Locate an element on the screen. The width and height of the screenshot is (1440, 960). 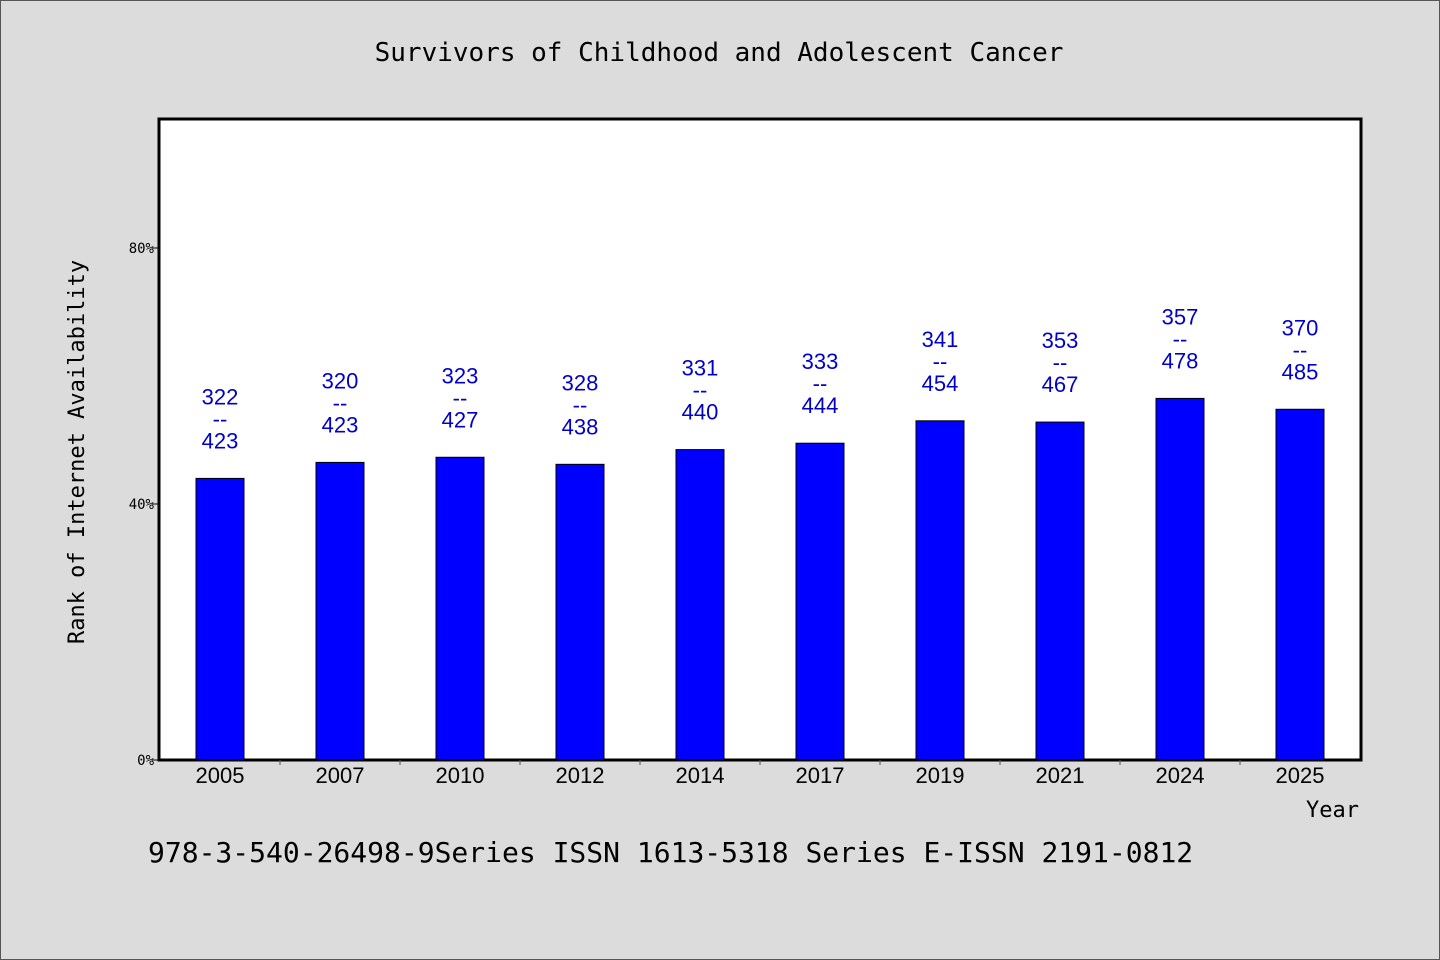
bar-annotation-bottom: 478 is located at coordinates (1180, 360).